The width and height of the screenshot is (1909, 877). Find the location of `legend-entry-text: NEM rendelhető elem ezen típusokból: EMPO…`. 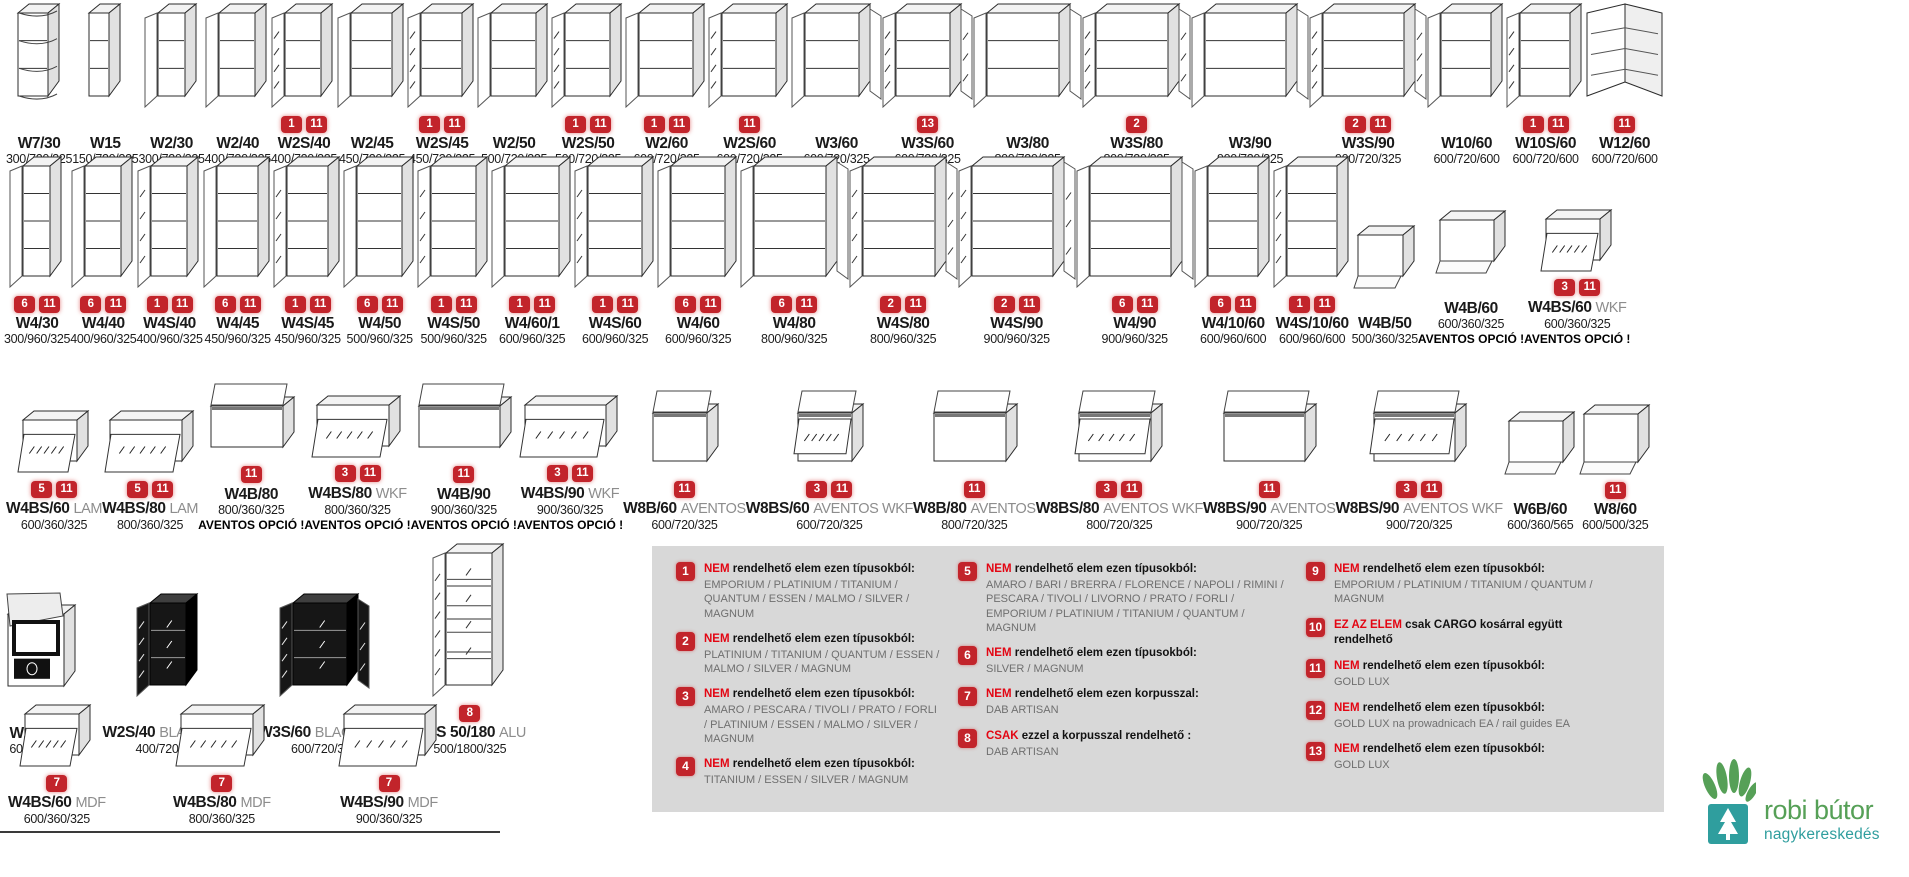

legend-entry-text: NEM rendelhető elem ezen típusokból: EMPO… is located at coordinates (1485, 584).